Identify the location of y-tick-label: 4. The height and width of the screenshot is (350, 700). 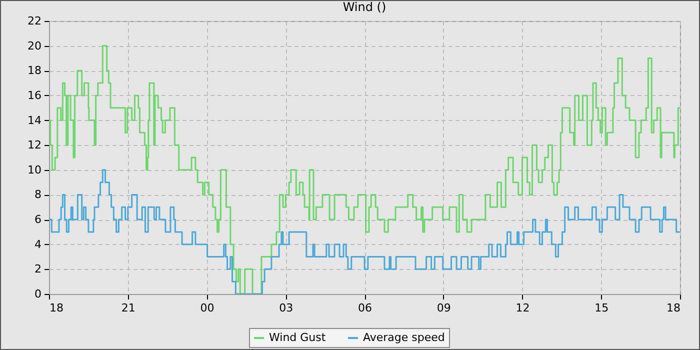
(38, 244).